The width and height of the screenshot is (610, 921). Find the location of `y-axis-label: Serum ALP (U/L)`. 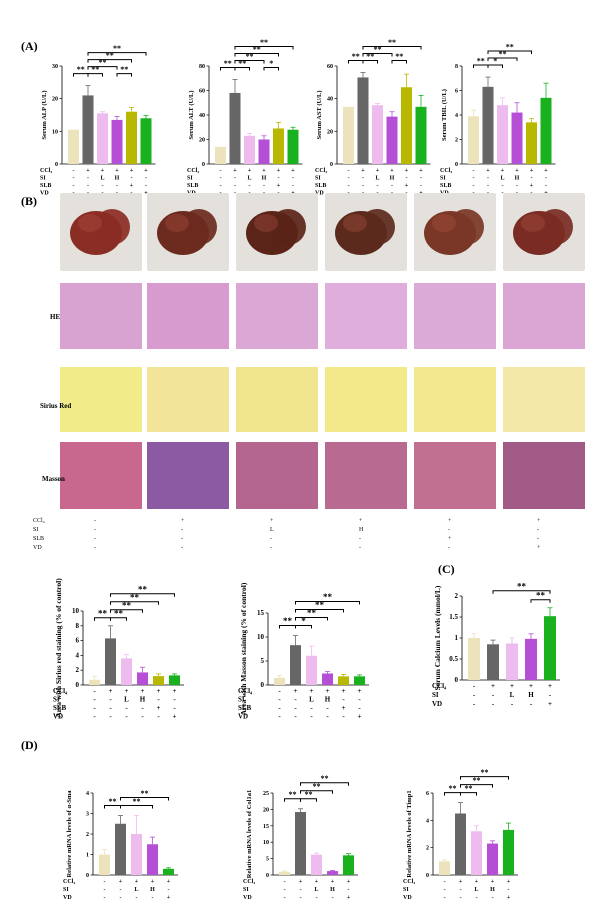

y-axis-label: Serum ALP (U/L) is located at coordinates (44, 114).